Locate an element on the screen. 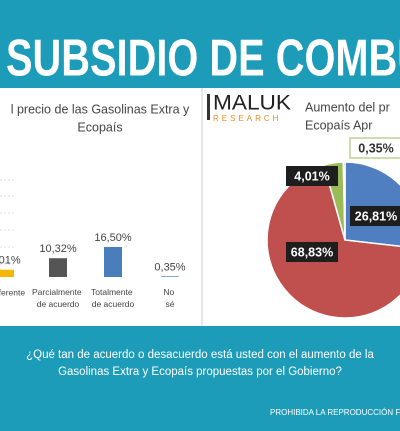 The height and width of the screenshot is (431, 400). chart-title: l precio de las Gasolinas Extra y is located at coordinates (100, 109).